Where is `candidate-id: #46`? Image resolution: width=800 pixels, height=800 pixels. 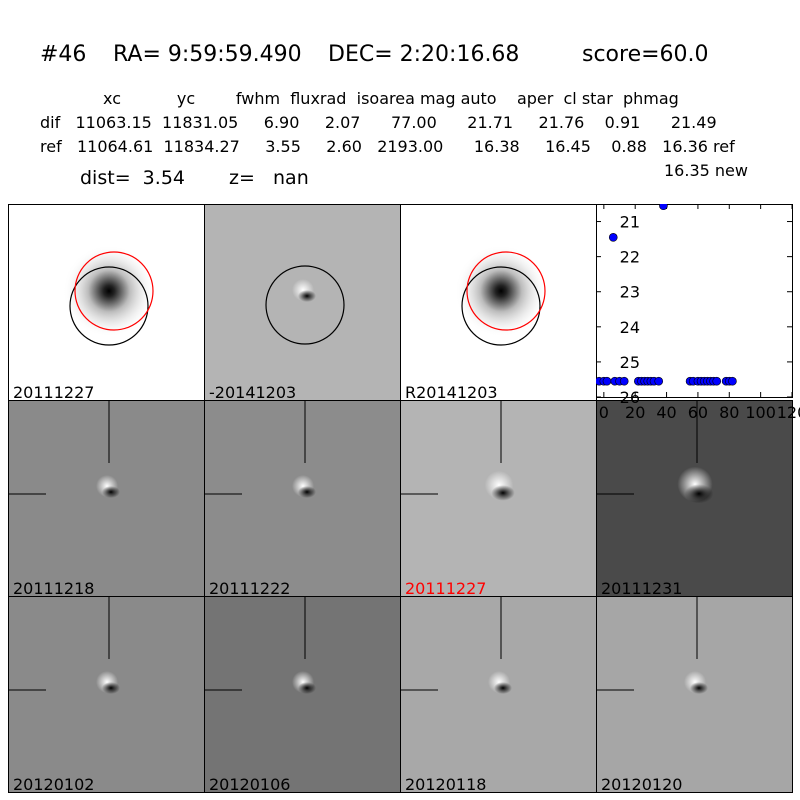 candidate-id: #46 is located at coordinates (63, 54).